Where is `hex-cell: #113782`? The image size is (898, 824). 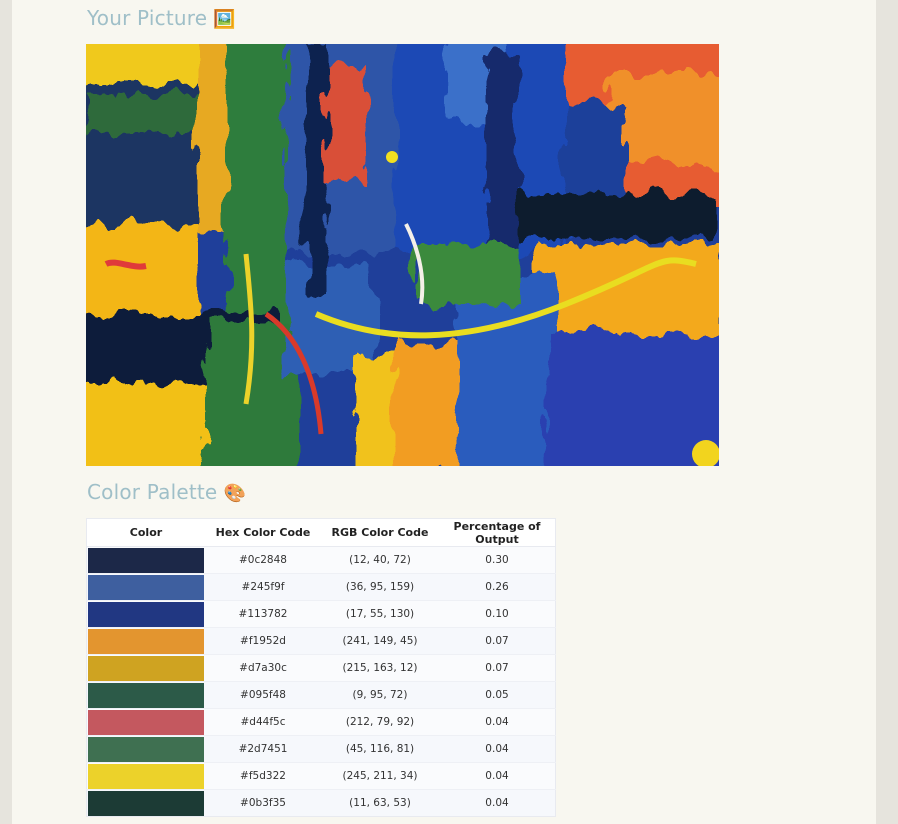
hex-cell: #113782 is located at coordinates (263, 614).